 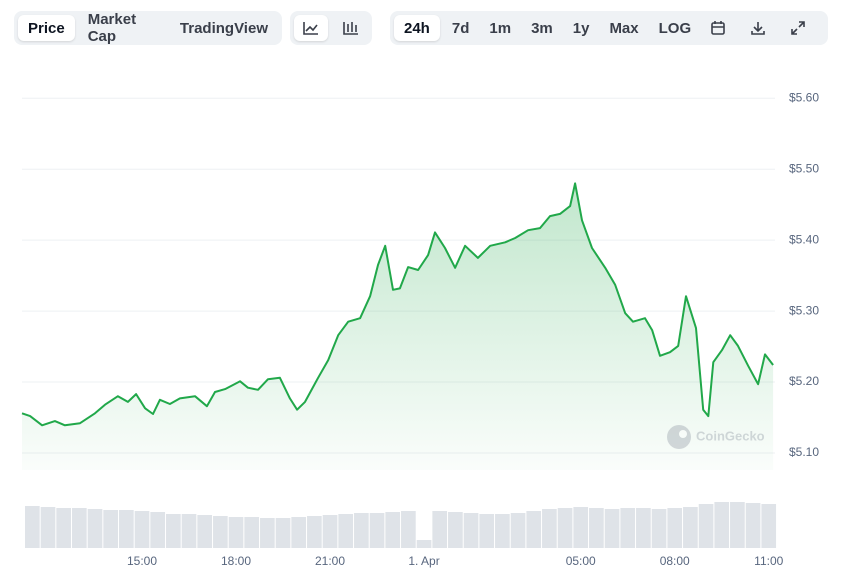 I want to click on x-tick-label: 1. Apr, so click(x=423, y=561).